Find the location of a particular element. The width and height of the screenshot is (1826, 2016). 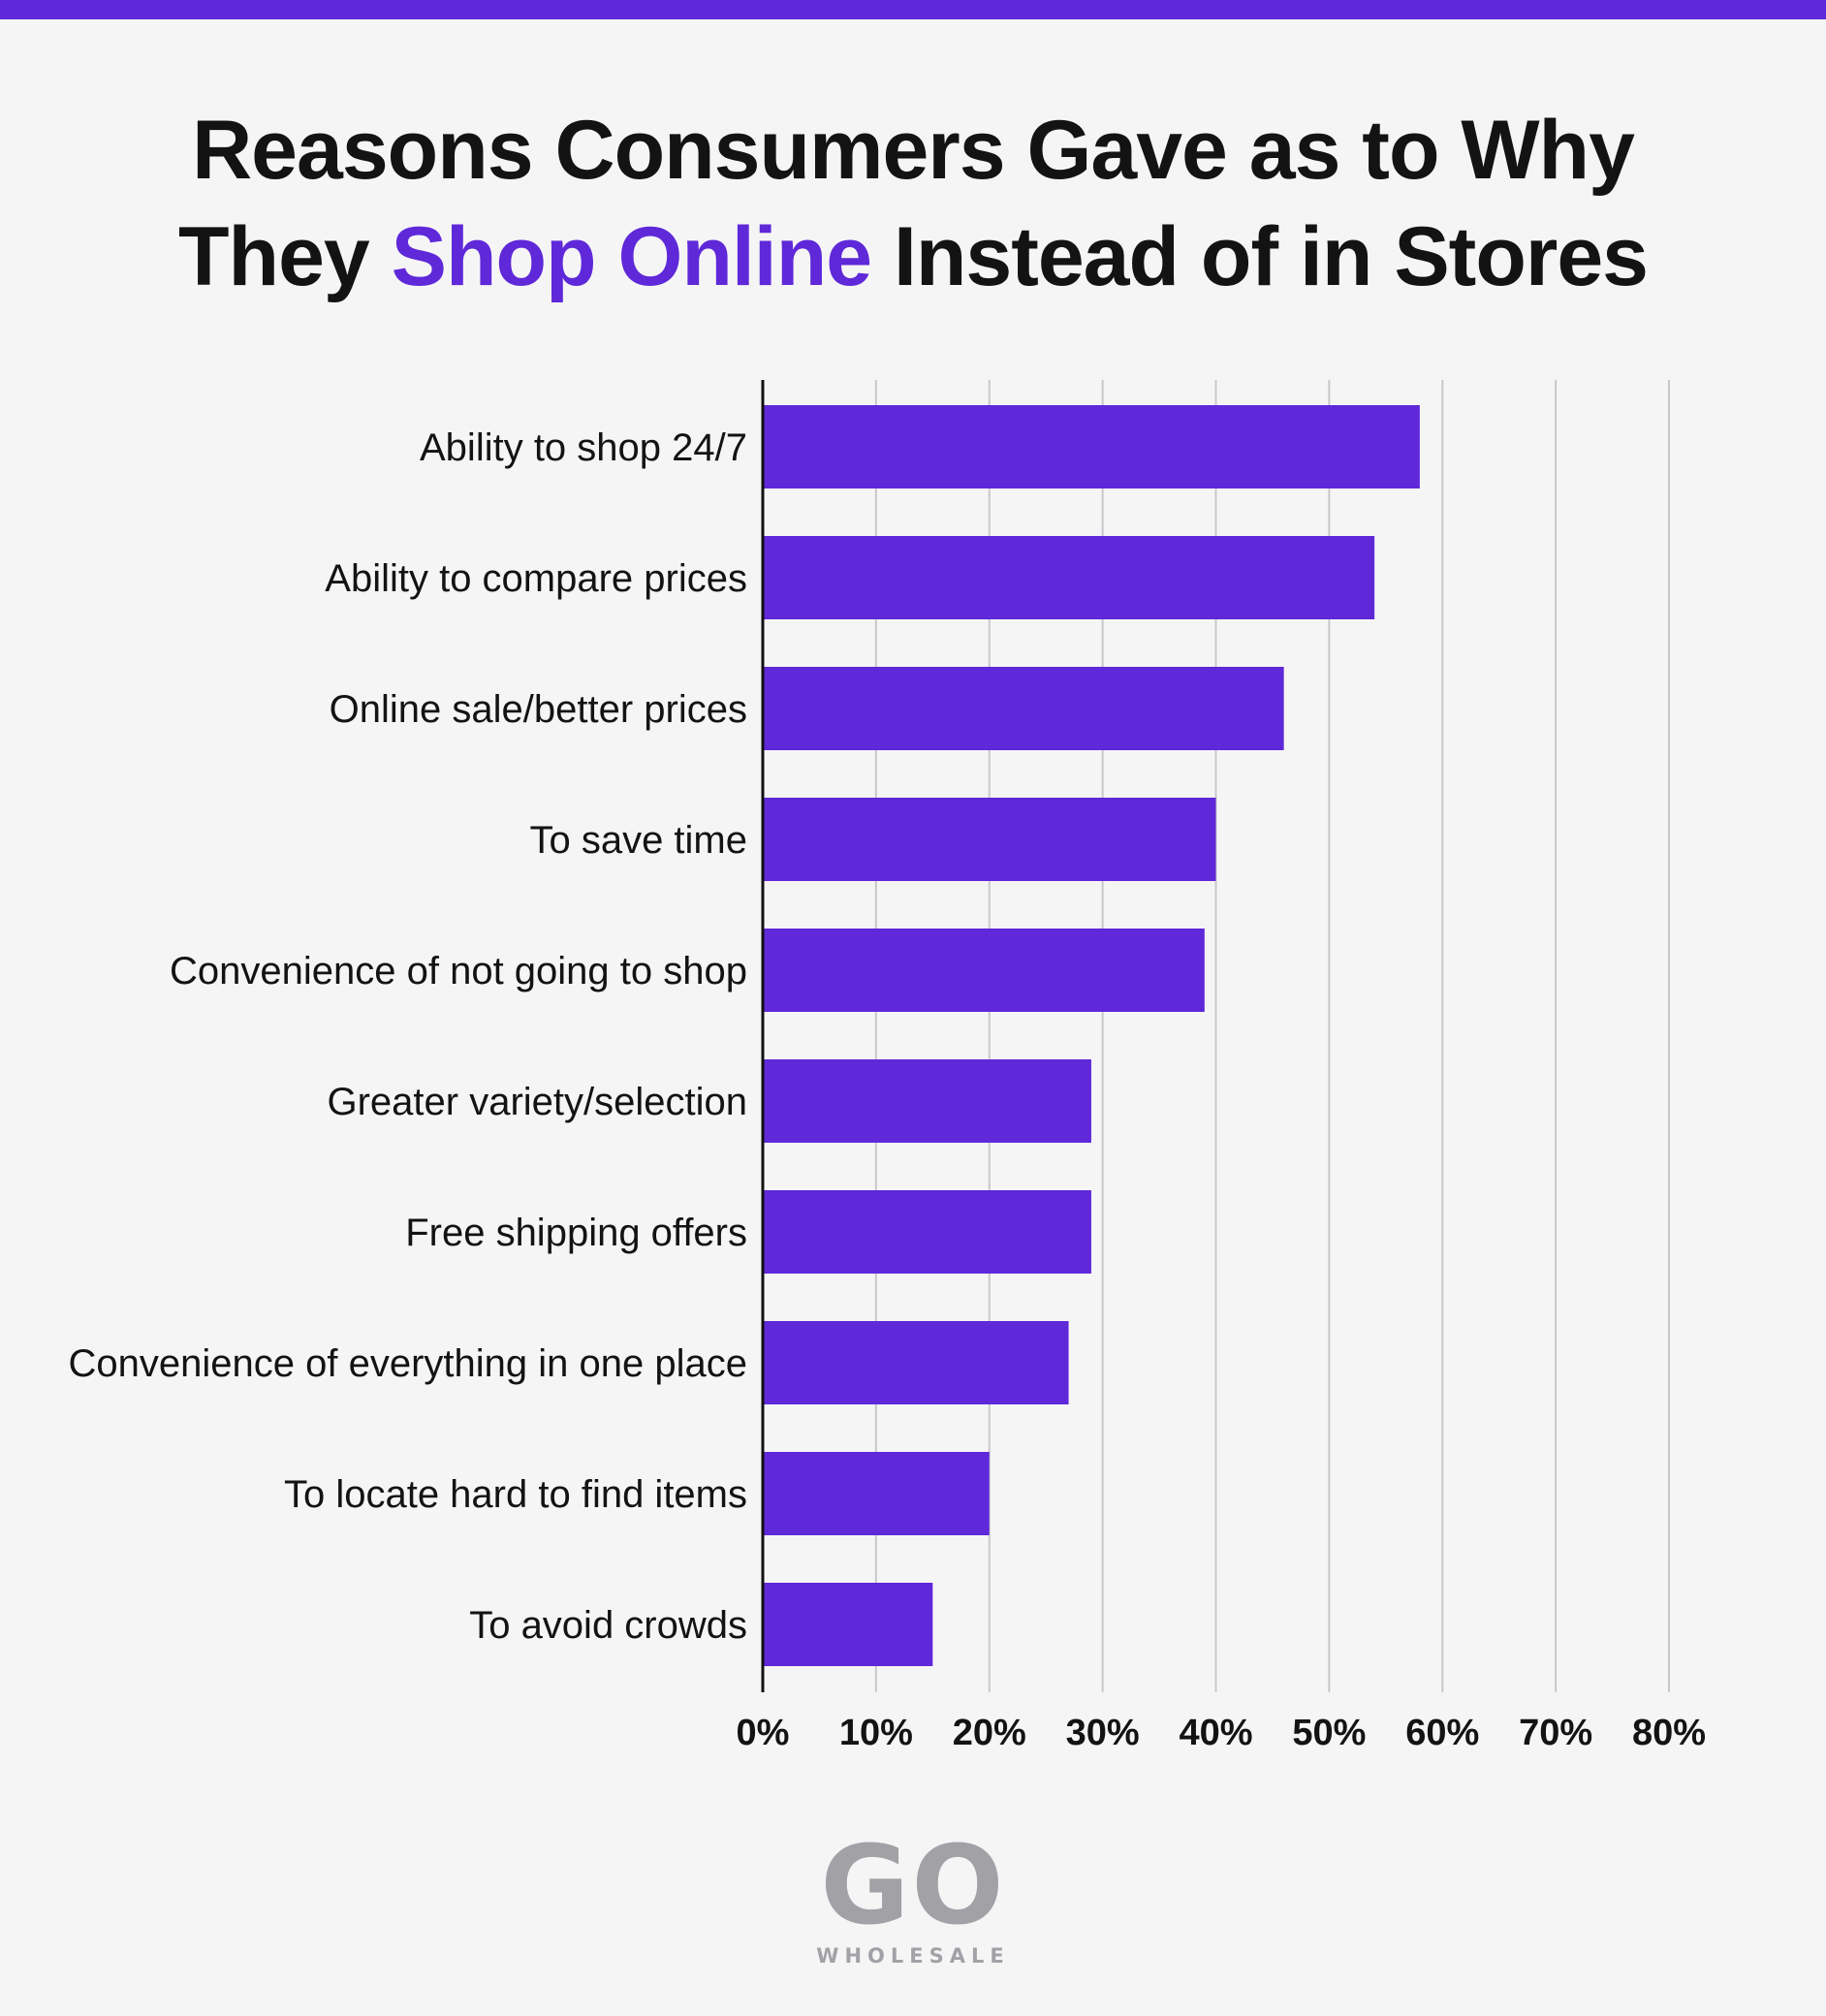

x-tick-label: 10% is located at coordinates (876, 1733).